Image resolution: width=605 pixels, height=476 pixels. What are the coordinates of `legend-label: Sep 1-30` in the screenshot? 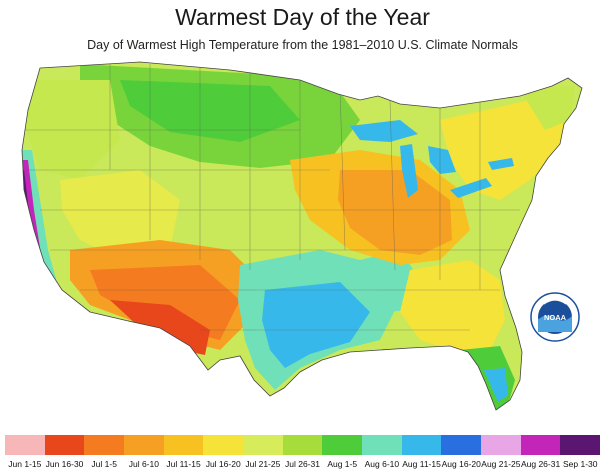 It's located at (580, 464).